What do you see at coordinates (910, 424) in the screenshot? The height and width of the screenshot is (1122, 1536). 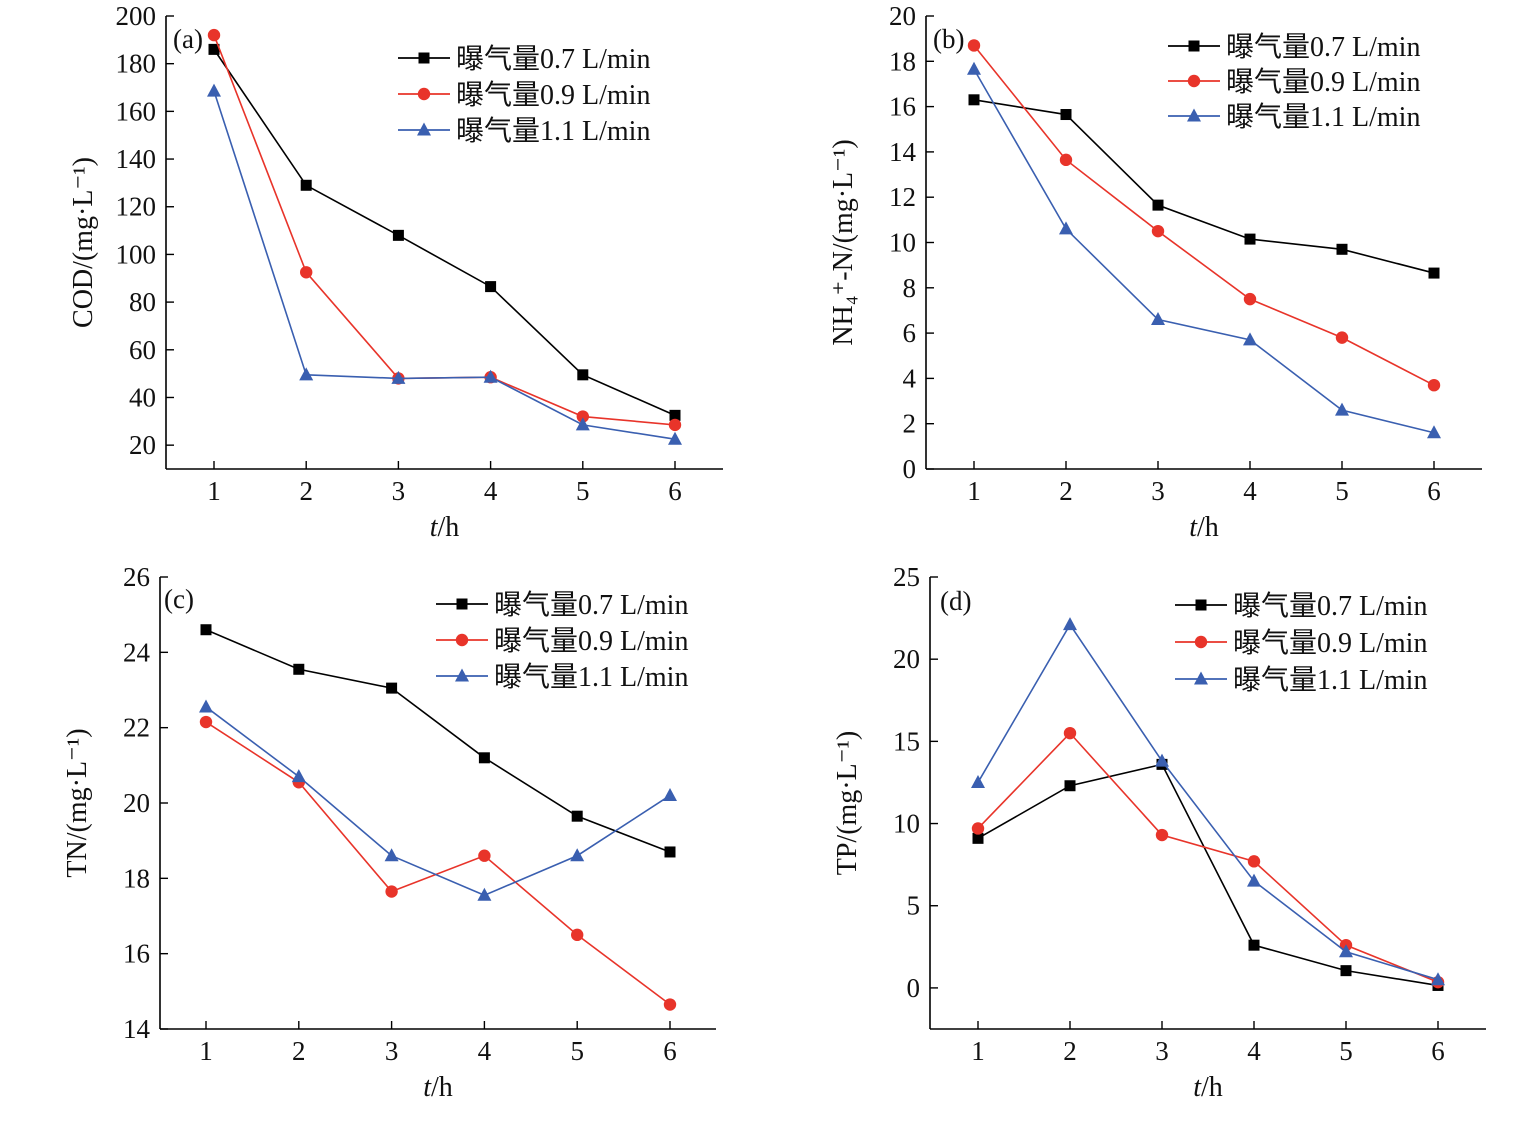 I see `y-tick-label: 2` at bounding box center [910, 424].